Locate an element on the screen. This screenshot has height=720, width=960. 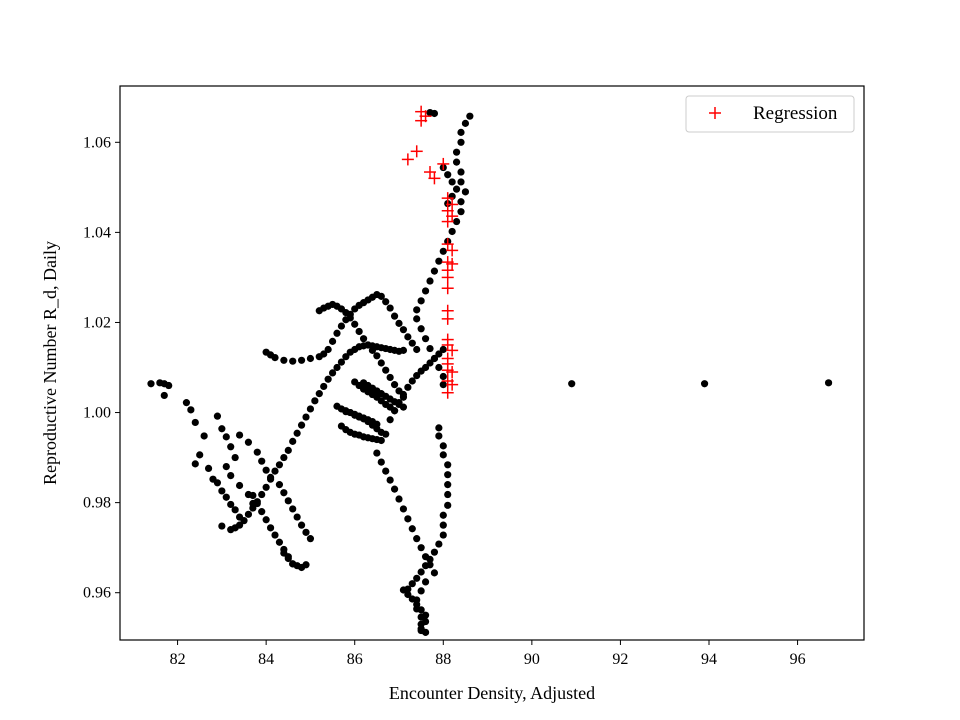
y-tick-label: 0.98 is located at coordinates (97, 503).